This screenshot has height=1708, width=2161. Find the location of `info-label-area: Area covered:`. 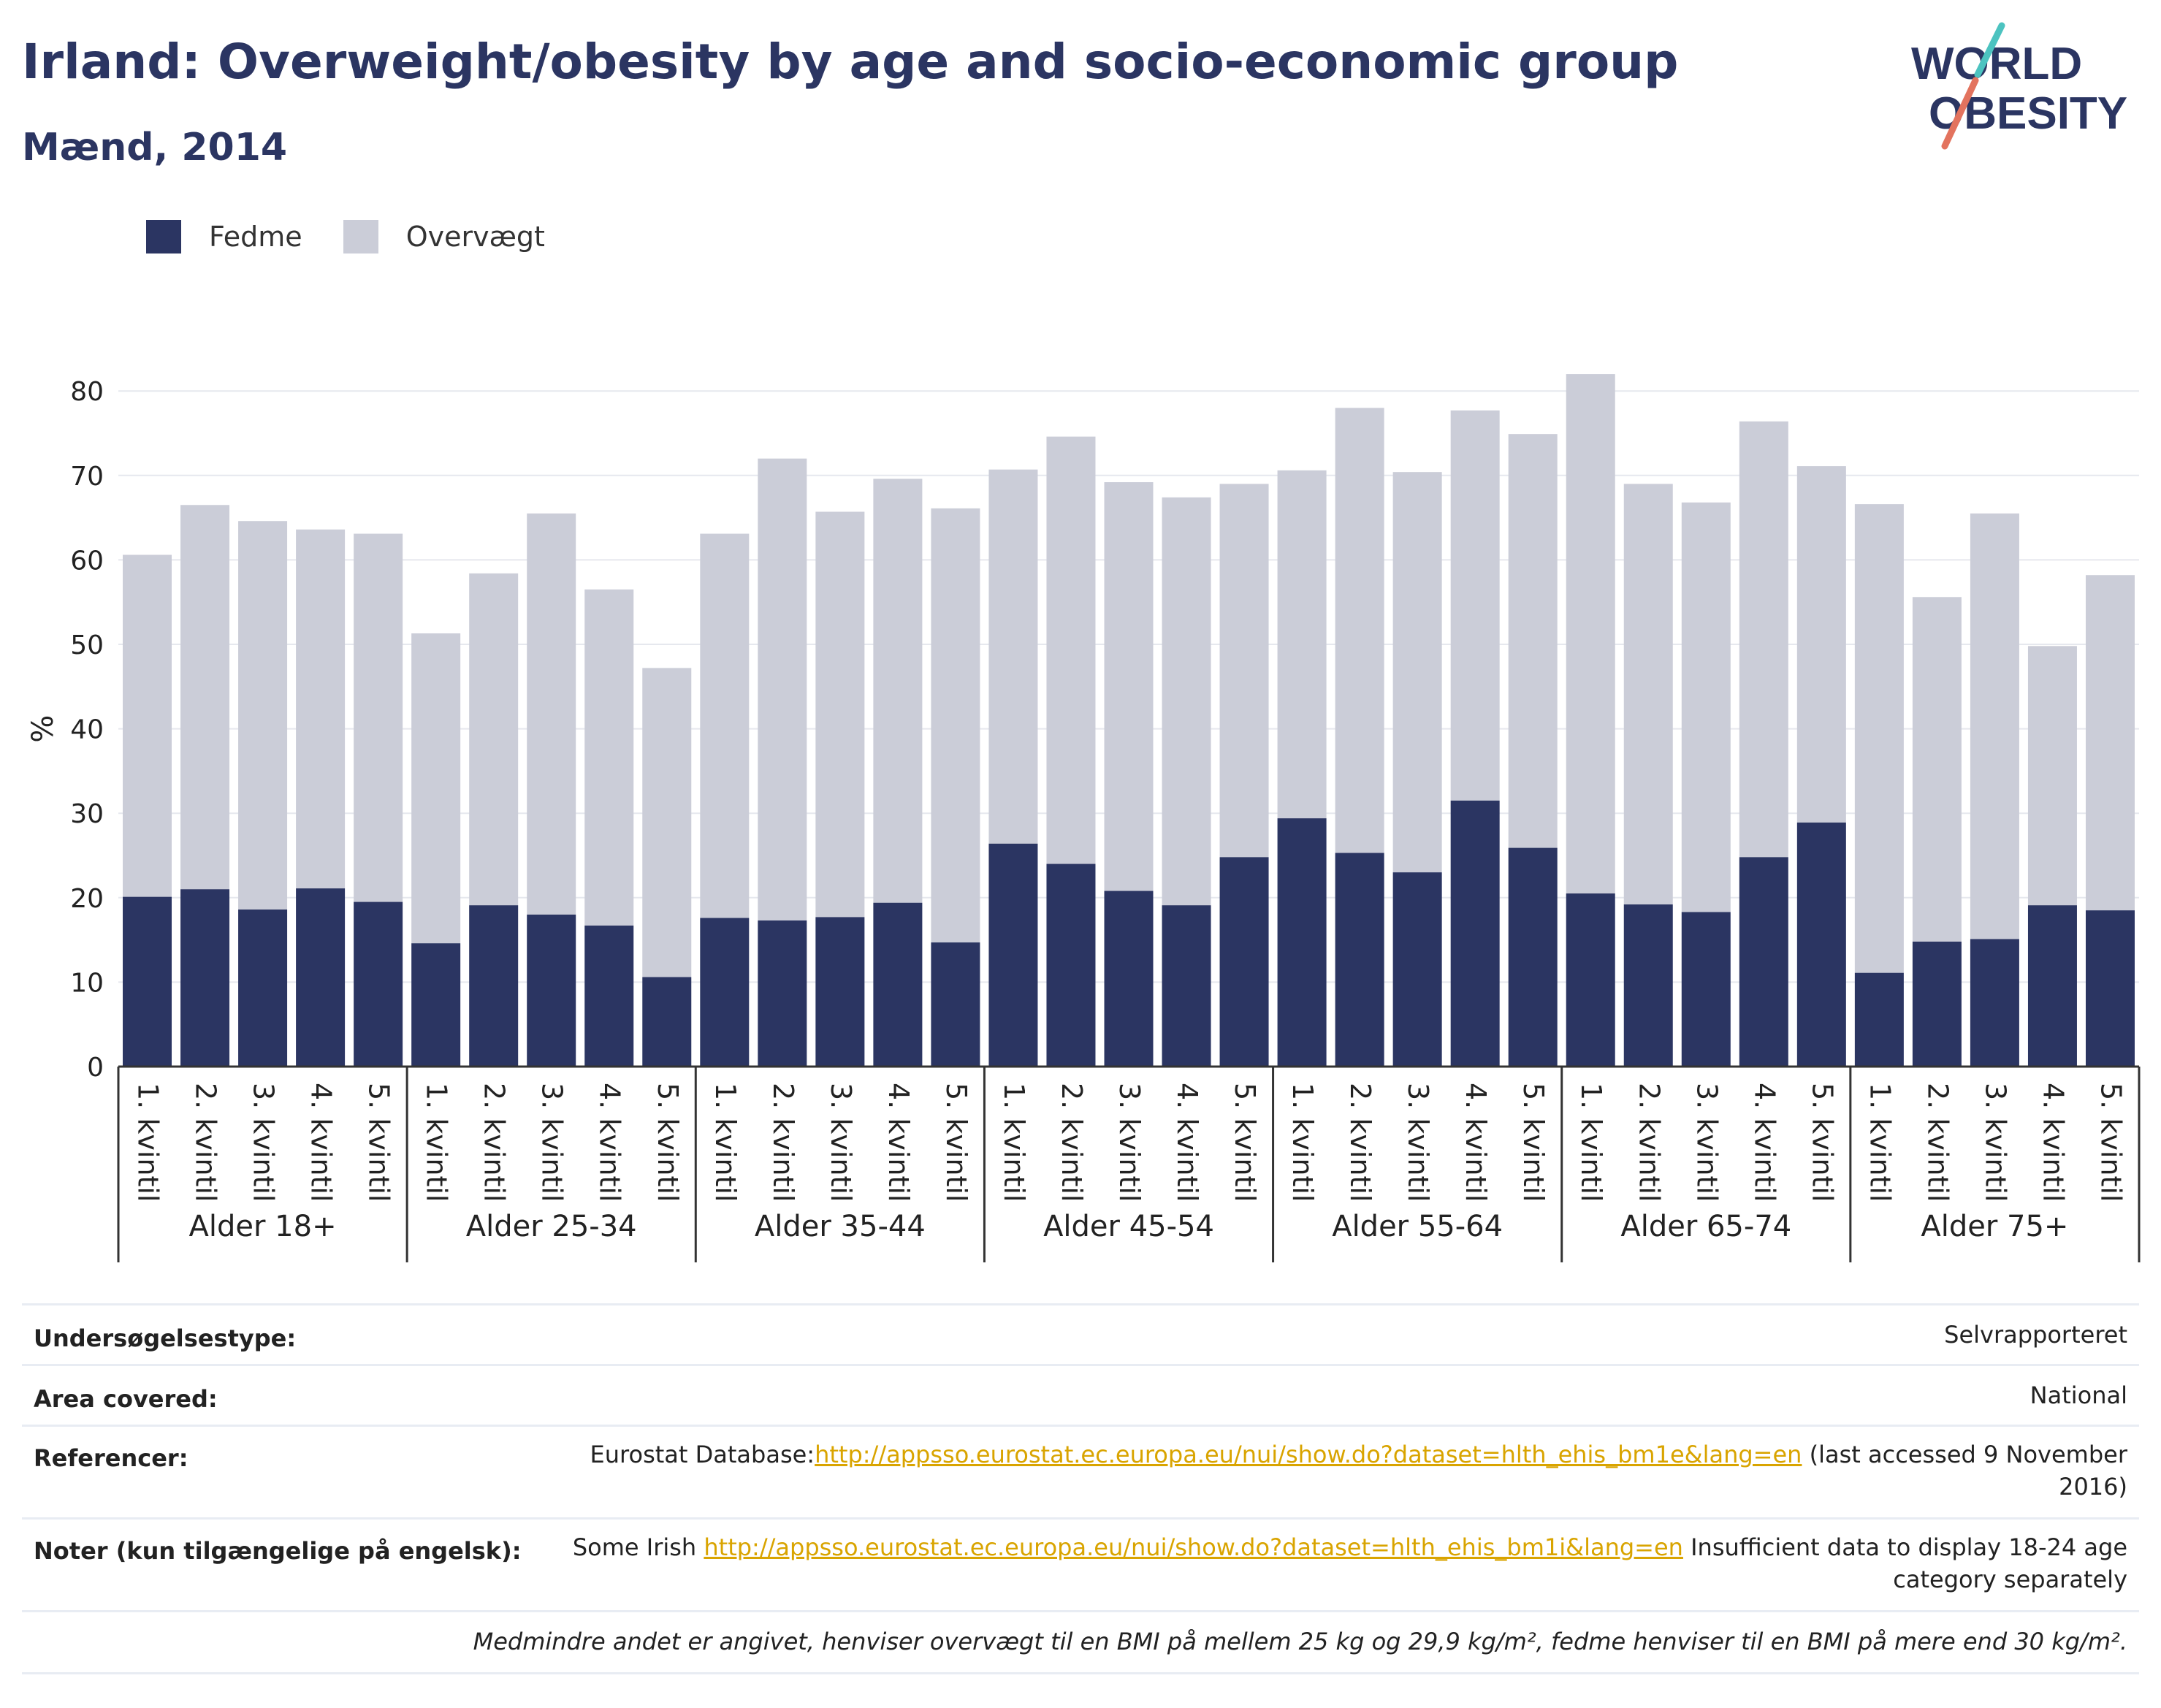

info-label-area: Area covered: is located at coordinates (126, 1399).